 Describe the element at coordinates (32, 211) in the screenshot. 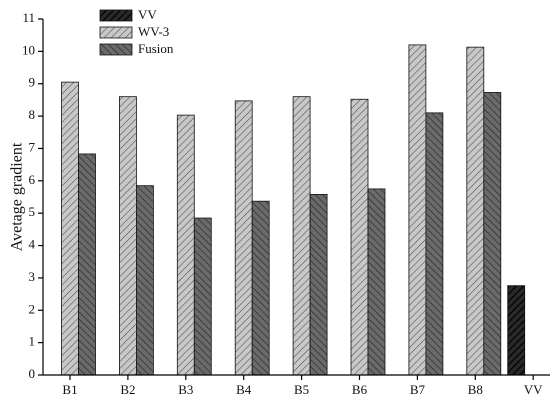

I see `y-tick-label: 5` at that location.